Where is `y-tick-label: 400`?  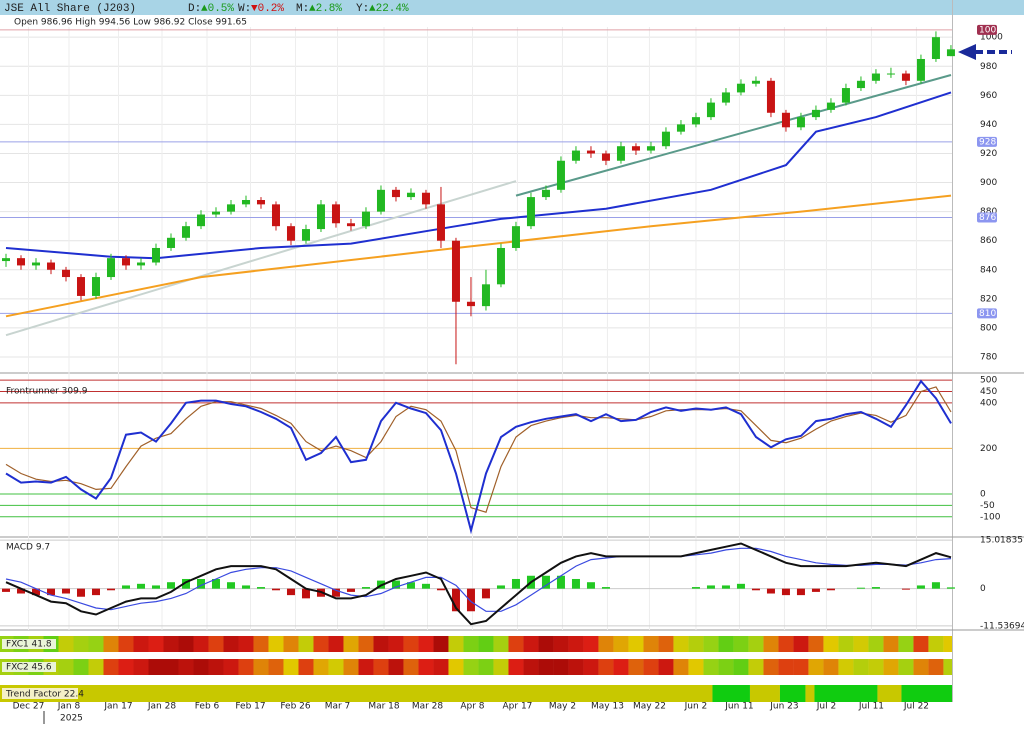 y-tick-label: 400 is located at coordinates (988, 403).